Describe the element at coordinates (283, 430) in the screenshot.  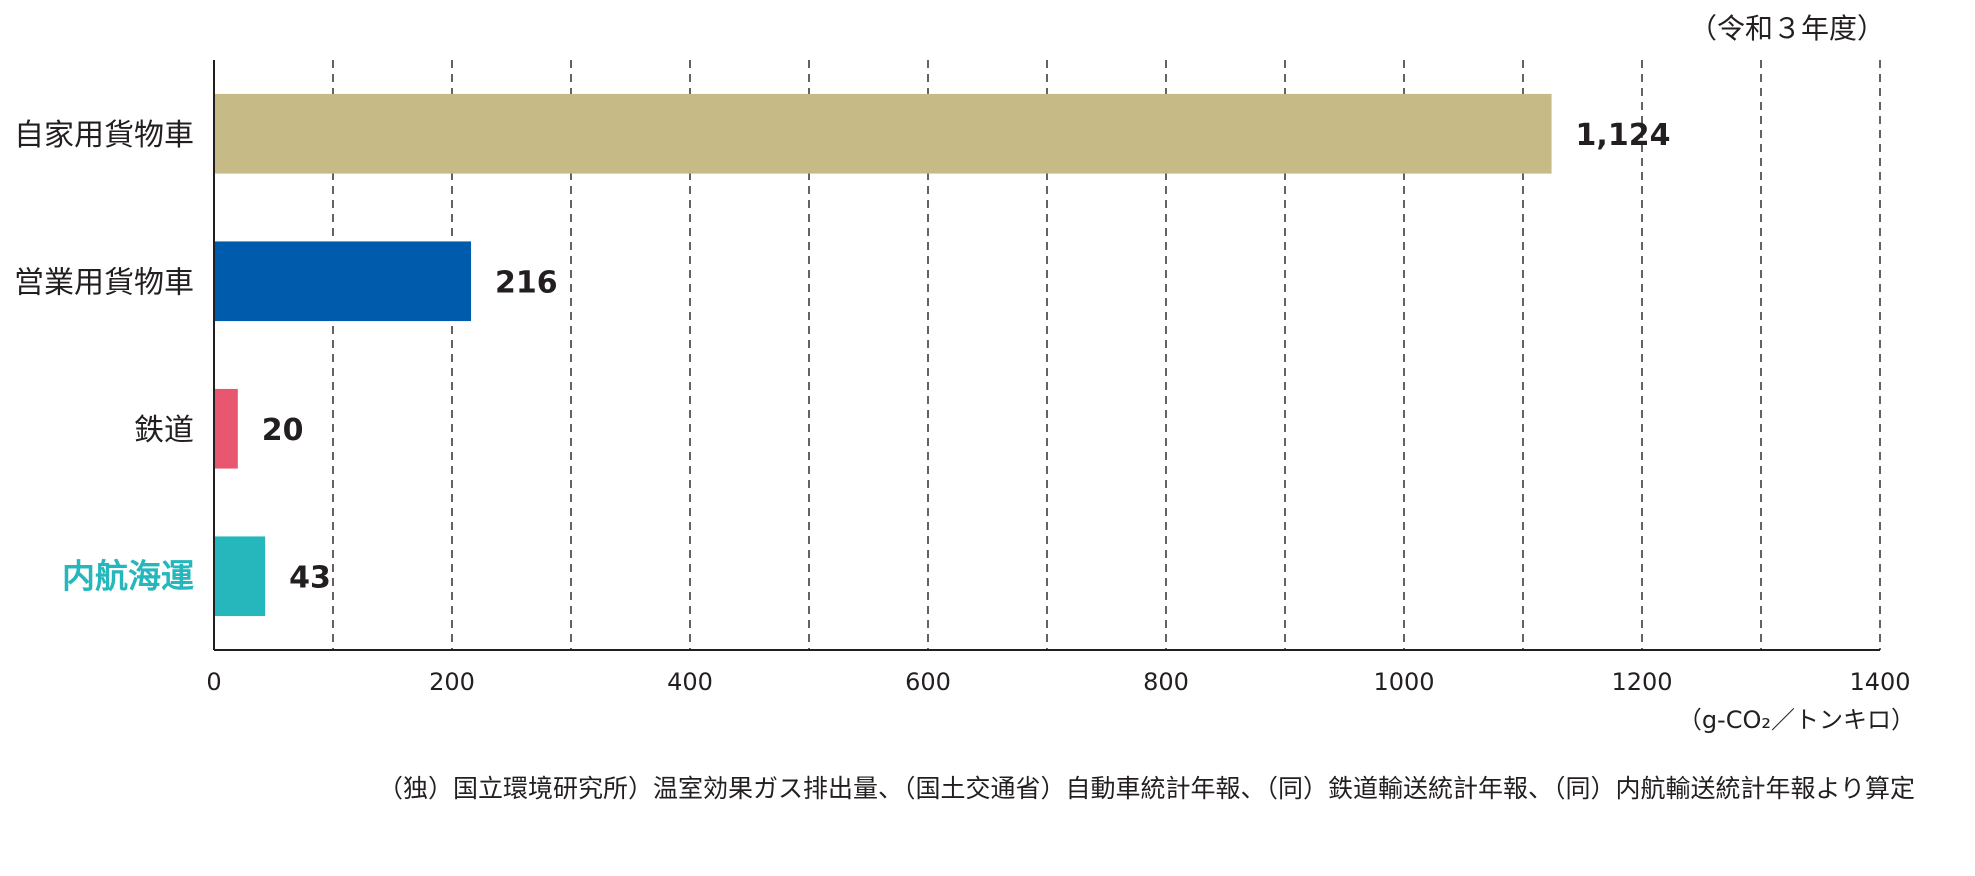
I see `data-label: 20` at that location.